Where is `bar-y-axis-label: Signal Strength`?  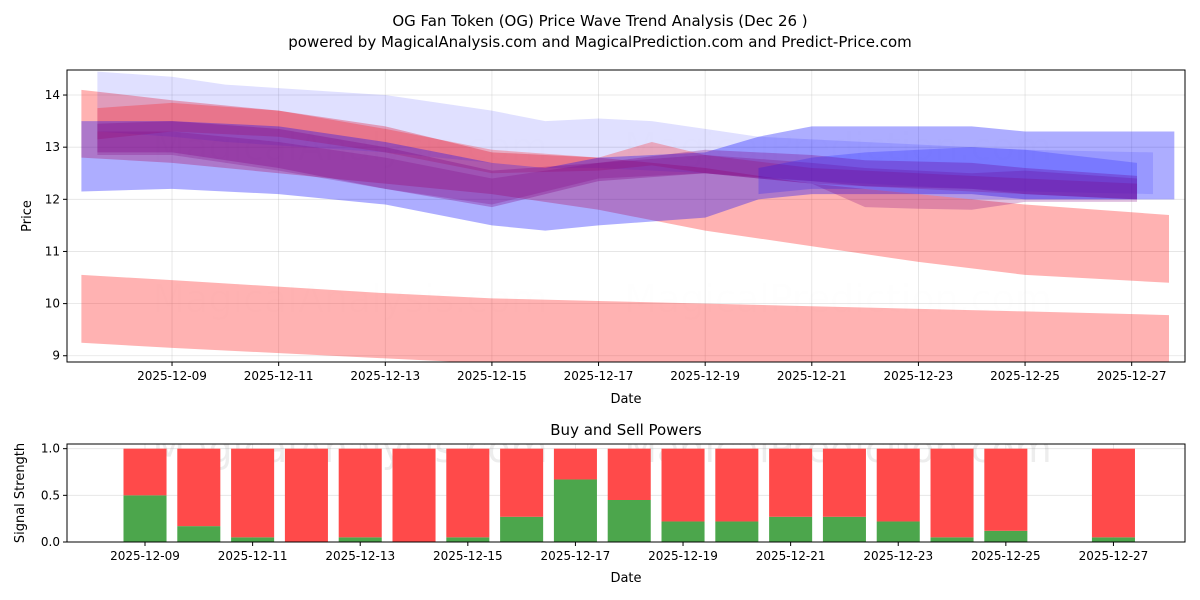
bar-y-axis-label: Signal Strength is located at coordinates (20, 493).